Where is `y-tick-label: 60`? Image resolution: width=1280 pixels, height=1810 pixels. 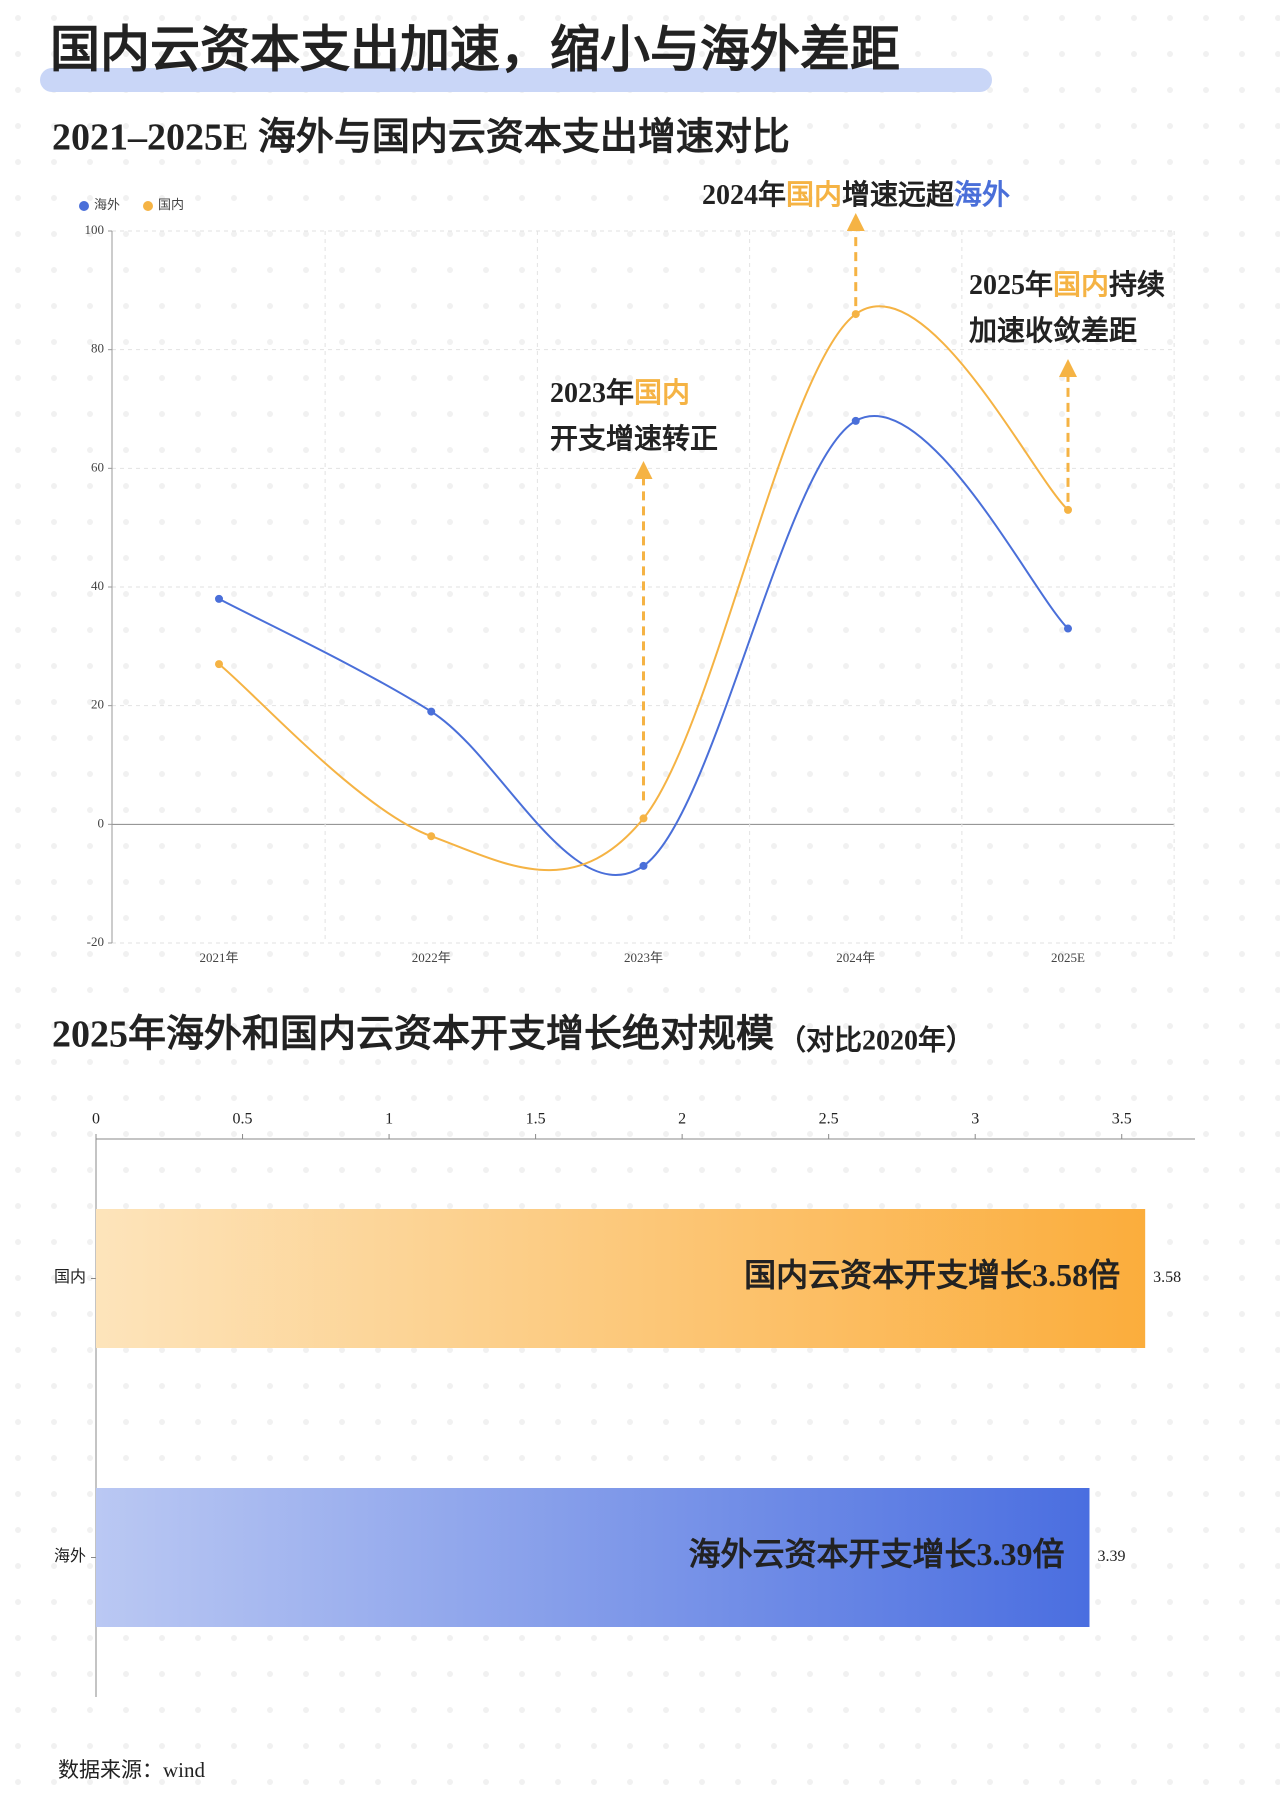
y-tick-label: 60 is located at coordinates (97, 466).